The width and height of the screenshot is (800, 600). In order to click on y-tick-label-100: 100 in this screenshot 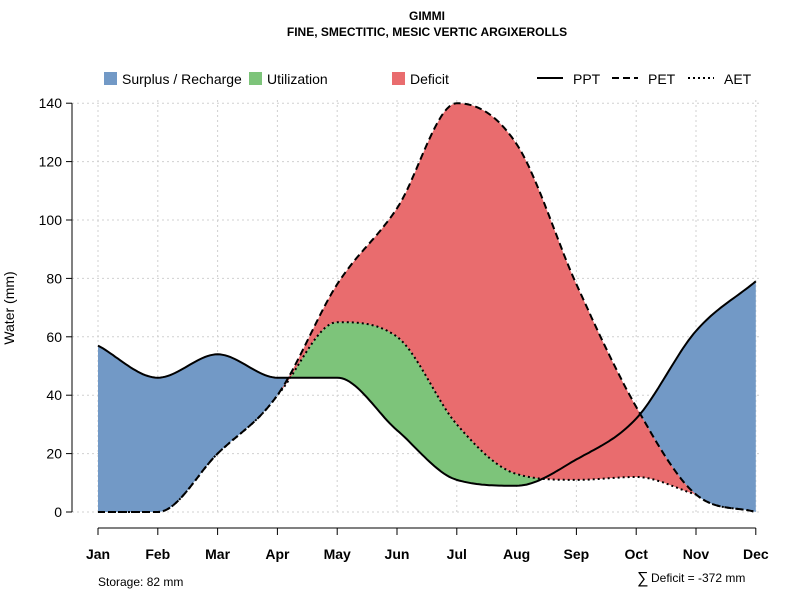, I will do `click(51, 220)`.